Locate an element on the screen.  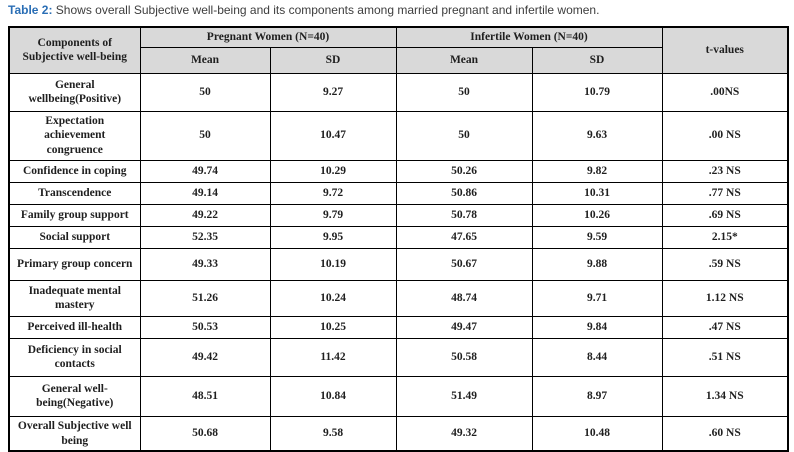
cell-pregnant-sd: 10.25 is located at coordinates (333, 327).